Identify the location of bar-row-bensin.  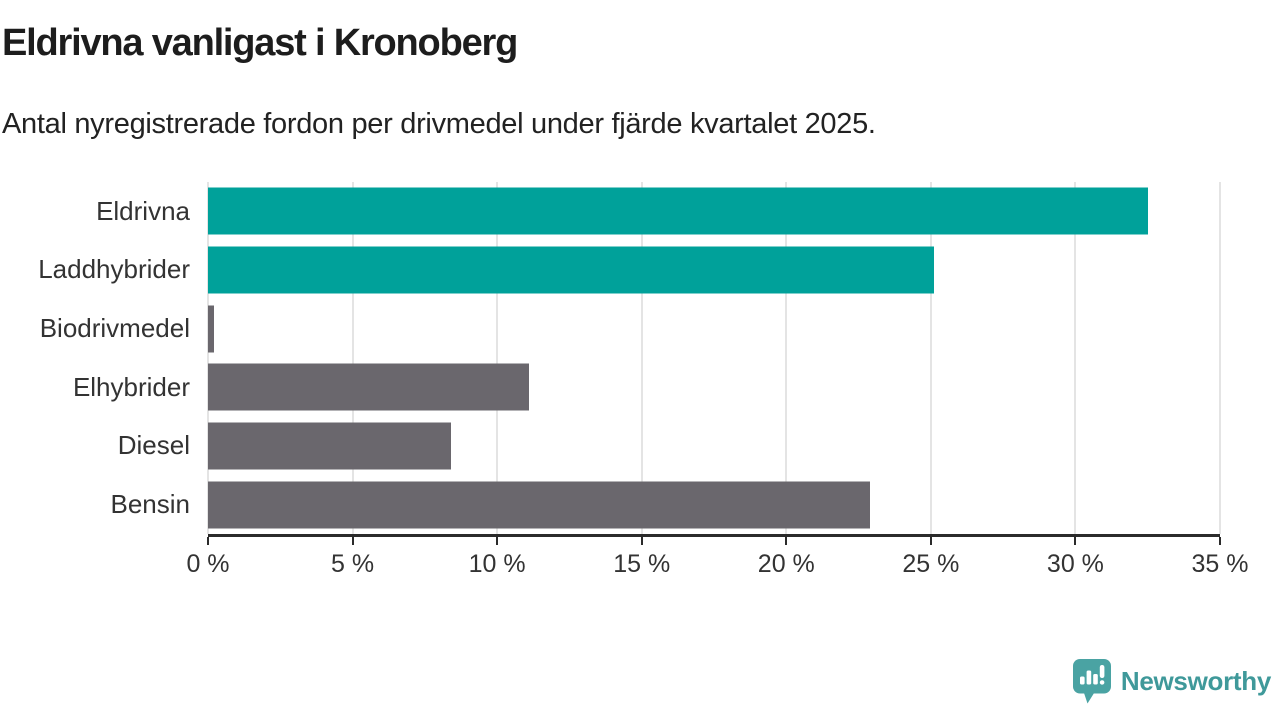
(714, 504).